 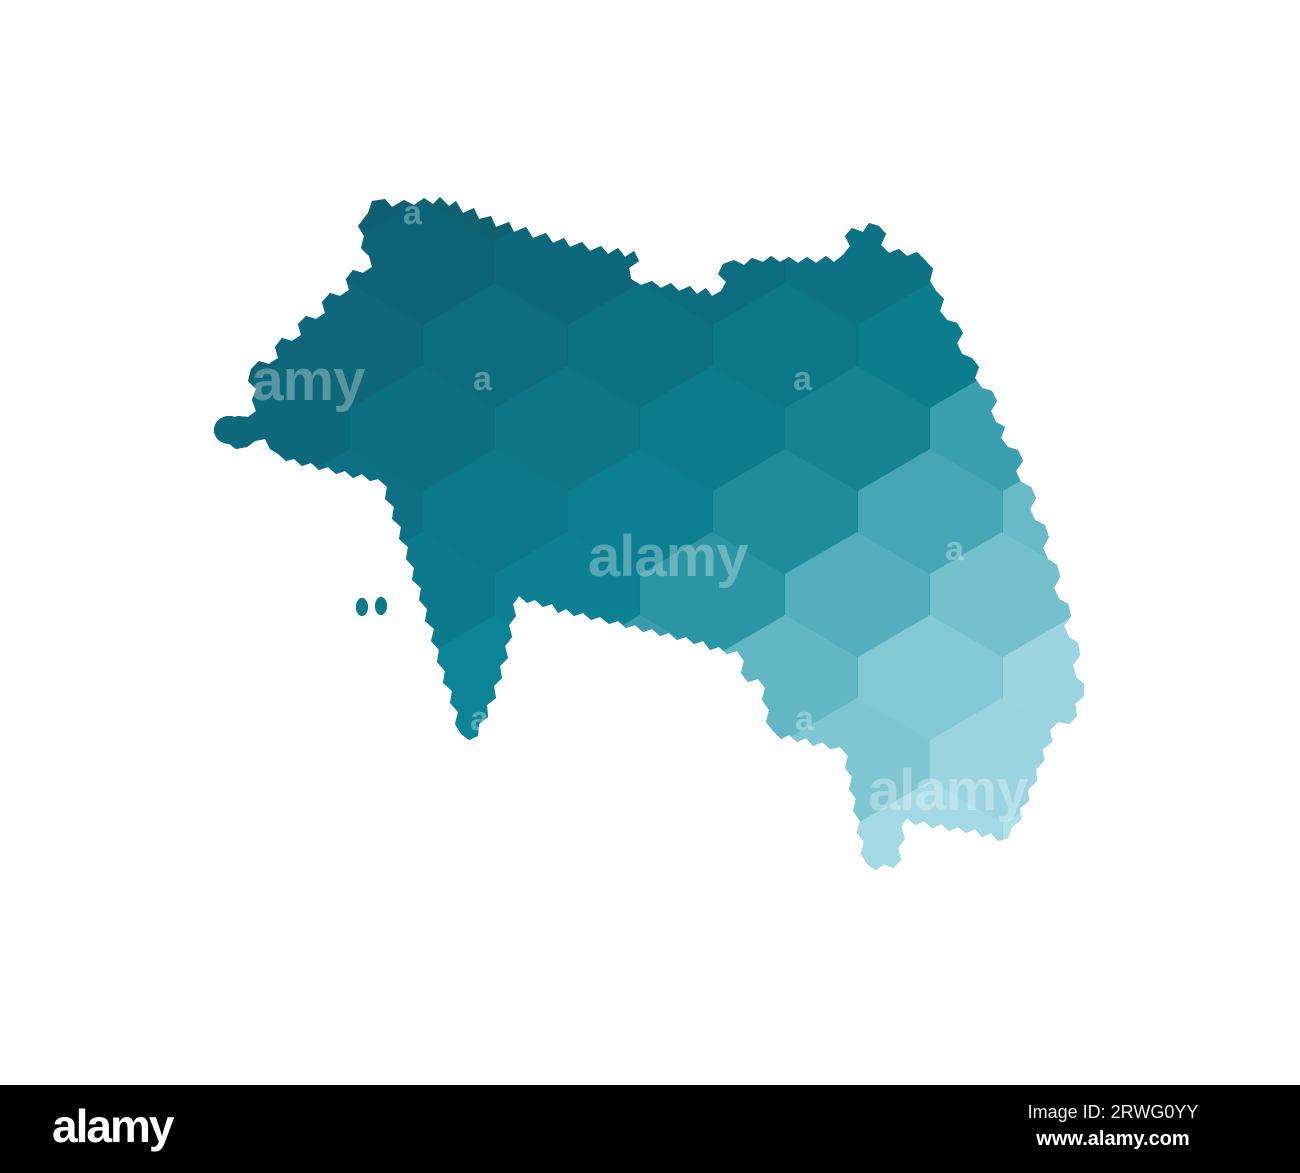 What do you see at coordinates (1113, 1139) in the screenshot?
I see `website-link: www.alamy.com` at bounding box center [1113, 1139].